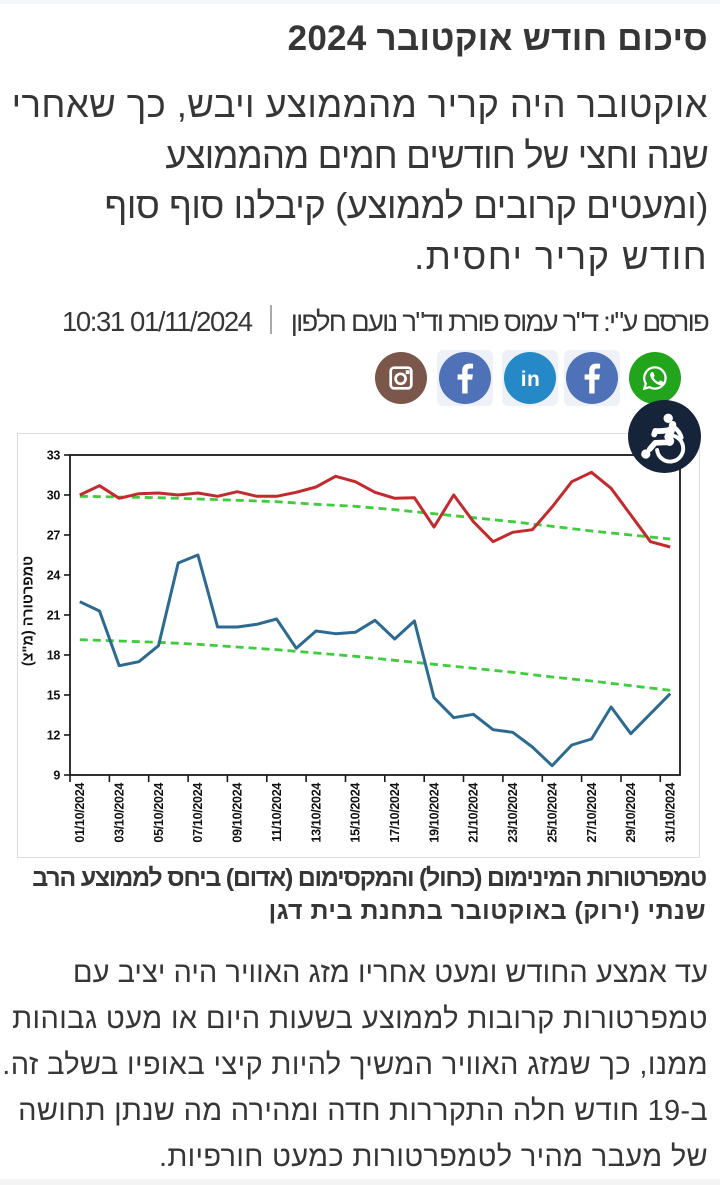 The height and width of the screenshot is (1185, 720). I want to click on svg-text: 18, so click(54, 655).